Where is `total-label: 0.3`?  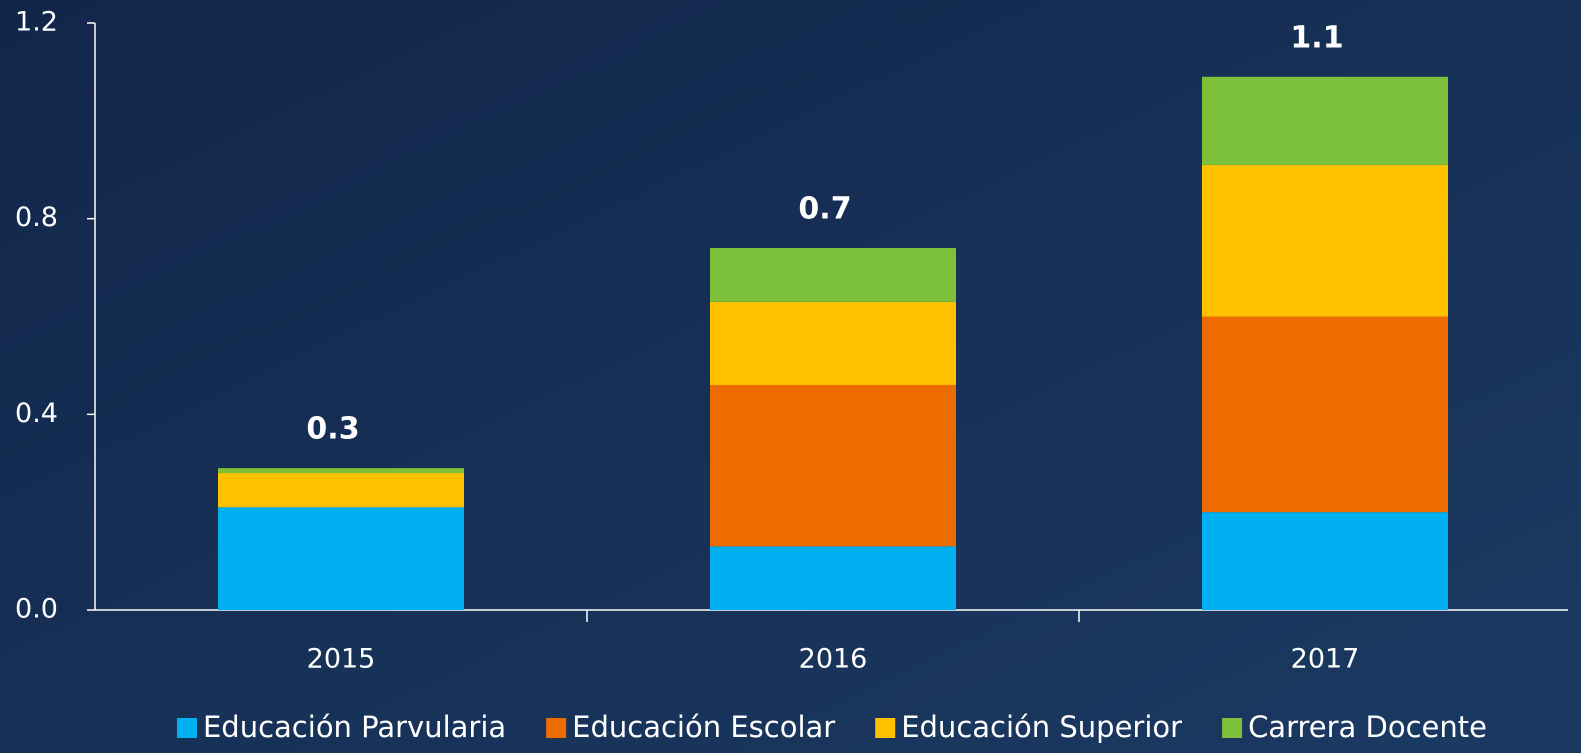
total-label: 0.3 is located at coordinates (332, 429).